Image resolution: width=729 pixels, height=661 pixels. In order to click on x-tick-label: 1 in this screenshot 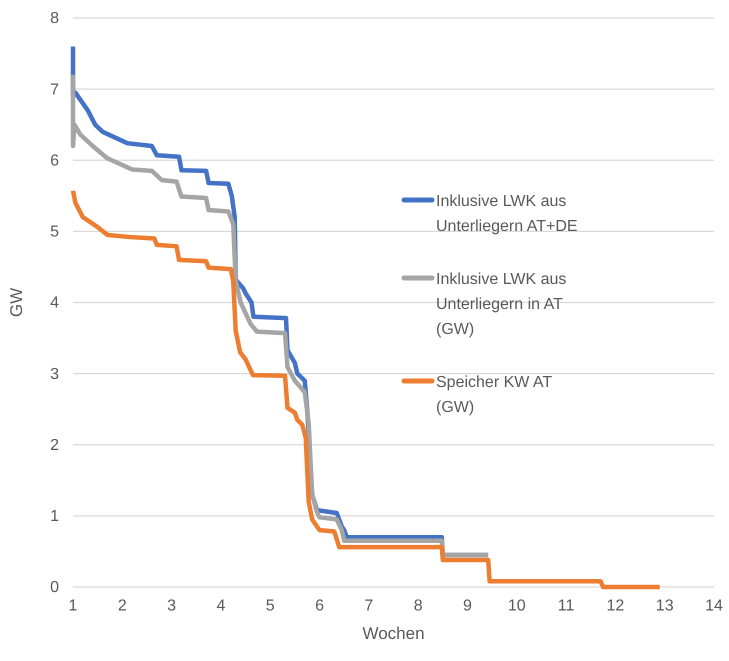, I will do `click(73, 605)`.